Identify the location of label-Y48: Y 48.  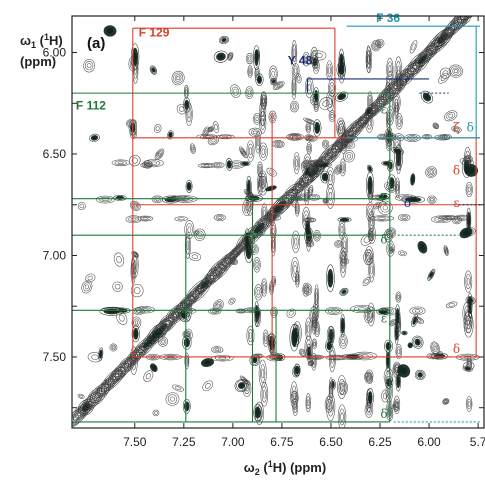
(300, 61).